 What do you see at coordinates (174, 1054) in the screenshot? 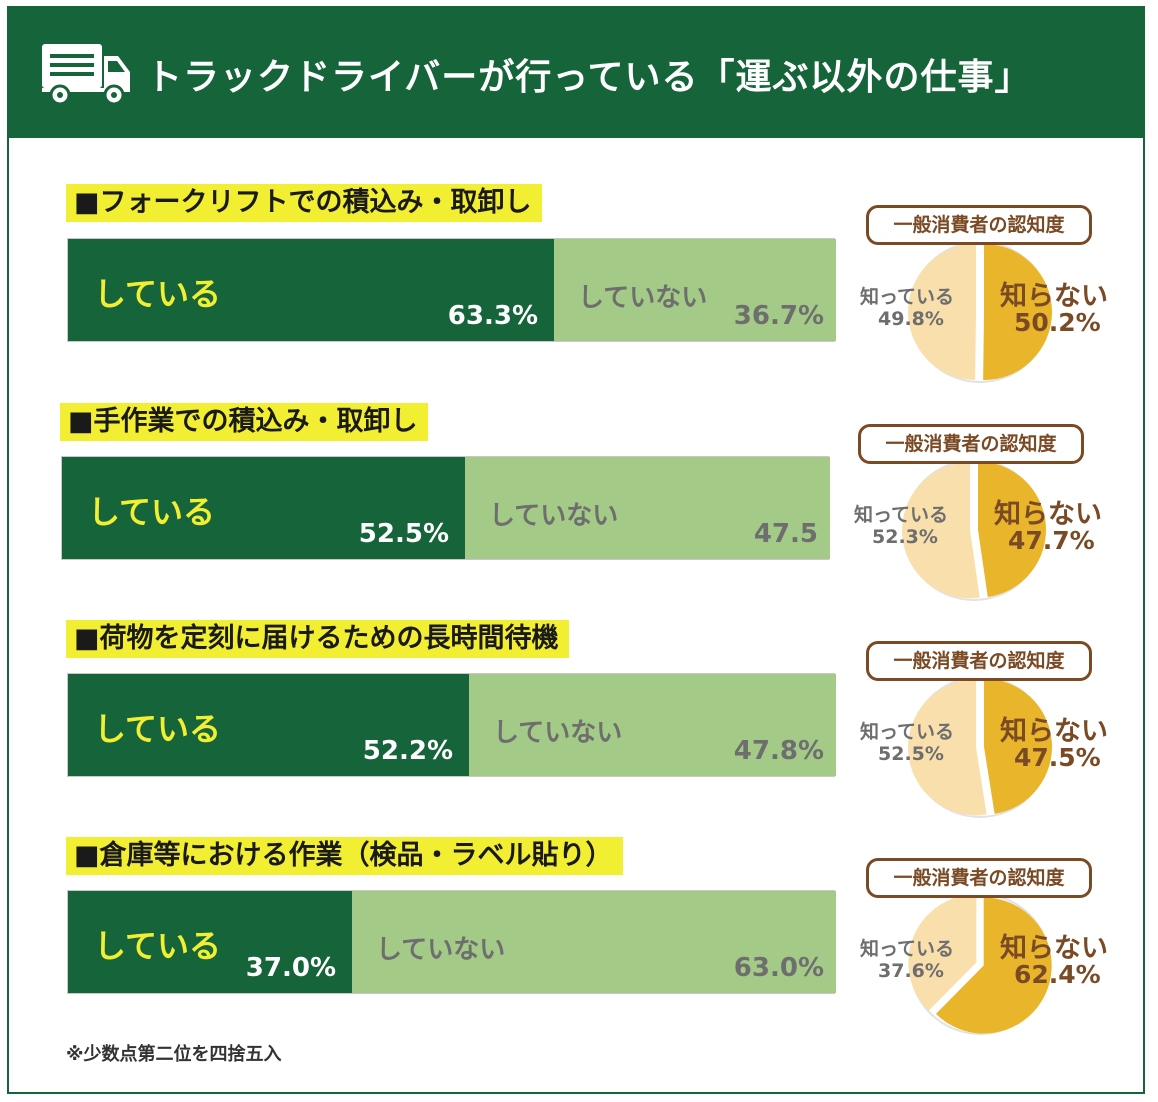
I see `footnote: ※少数点第二位を四捨五入` at bounding box center [174, 1054].